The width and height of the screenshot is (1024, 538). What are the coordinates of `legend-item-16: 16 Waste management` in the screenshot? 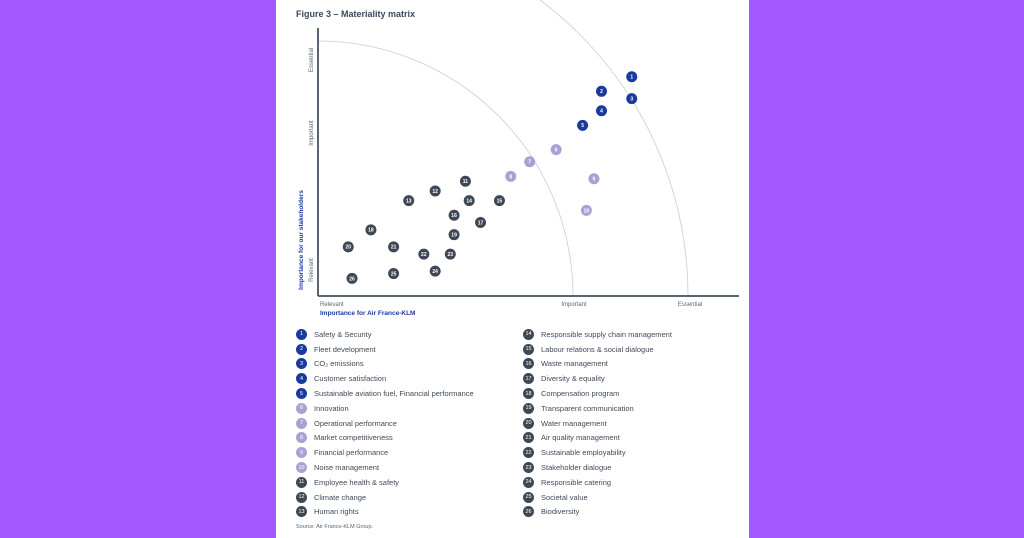 It's located at (597, 364).